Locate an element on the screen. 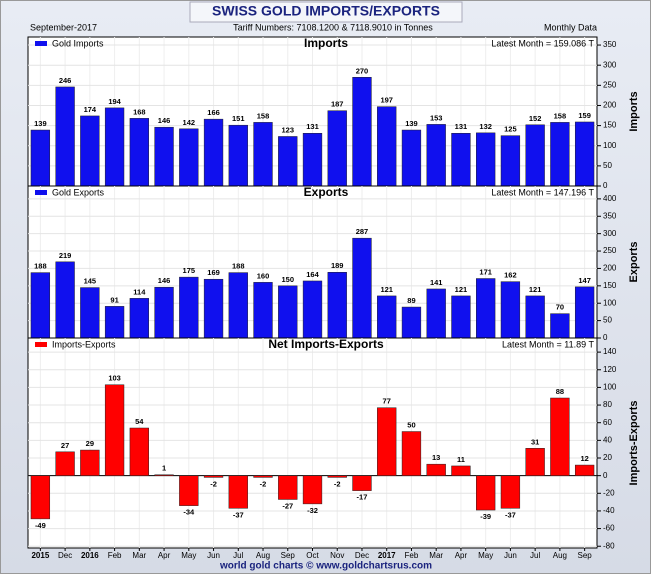  value-label: 91 is located at coordinates (114, 299).